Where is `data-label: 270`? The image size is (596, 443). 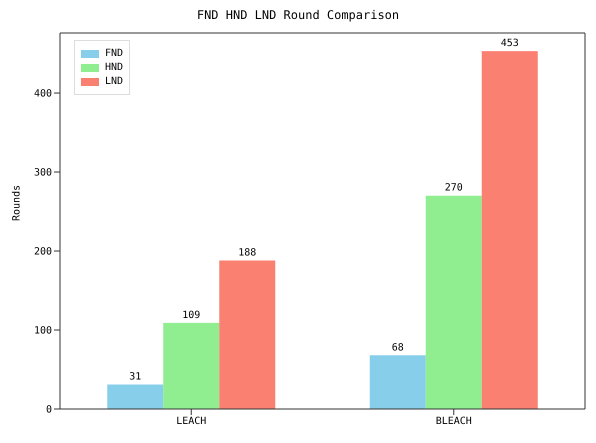
data-label: 270 is located at coordinates (453, 188).